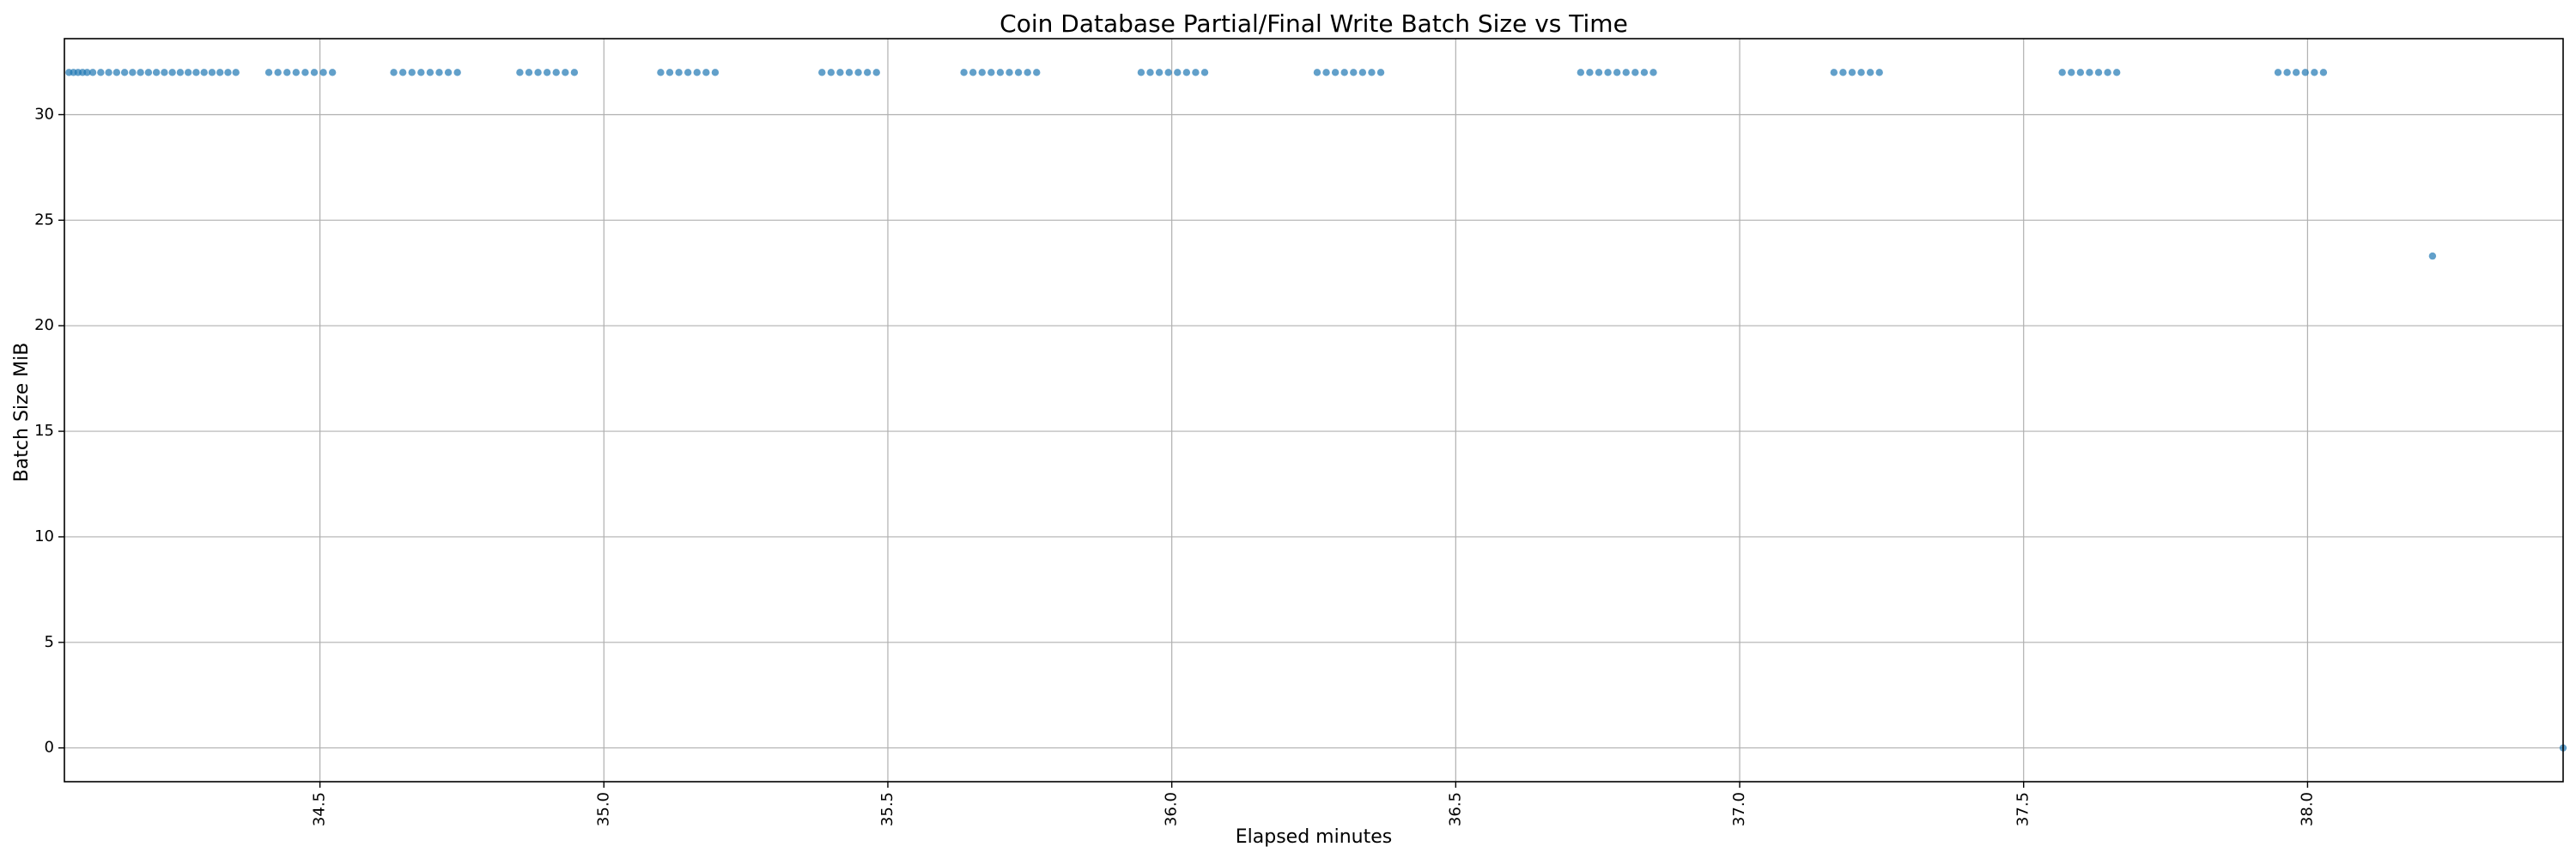 The width and height of the screenshot is (2576, 859). What do you see at coordinates (1314, 837) in the screenshot?
I see `x-axis-label: Elapsed minutes` at bounding box center [1314, 837].